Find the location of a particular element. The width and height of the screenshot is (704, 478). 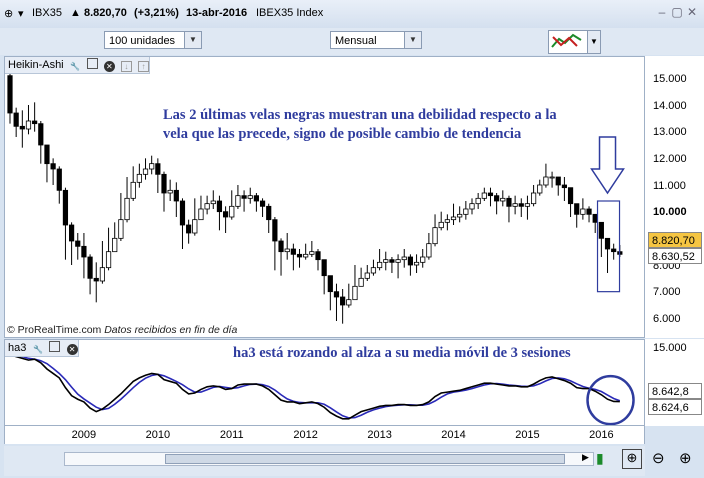

maximize-icon: ▢ is located at coordinates (677, 12).